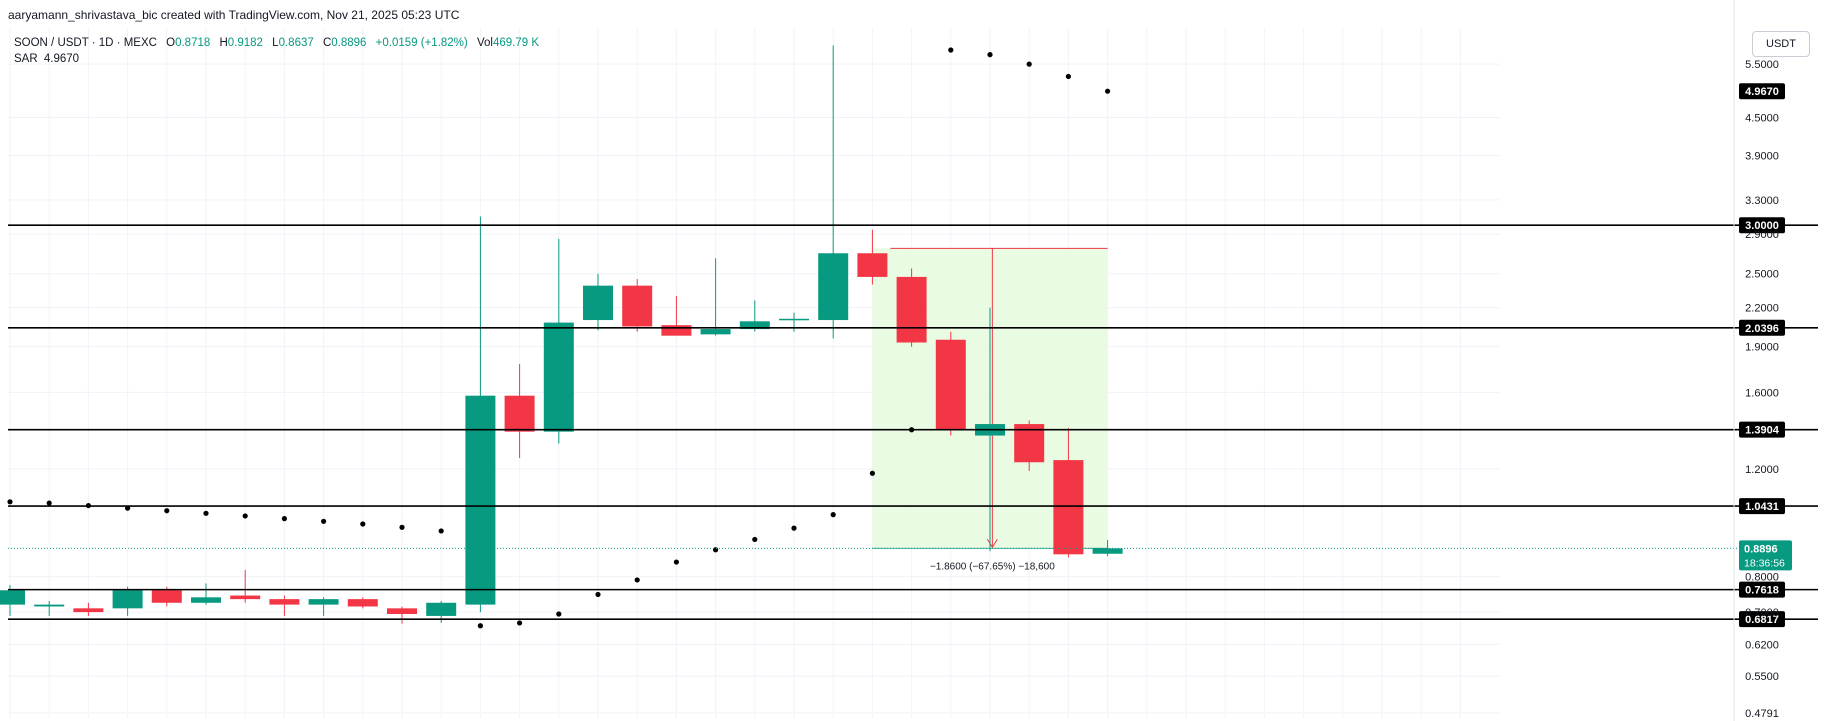 The height and width of the screenshot is (721, 1825). Describe the element at coordinates (26, 59) in the screenshot. I see `sar-label: SAR` at that location.